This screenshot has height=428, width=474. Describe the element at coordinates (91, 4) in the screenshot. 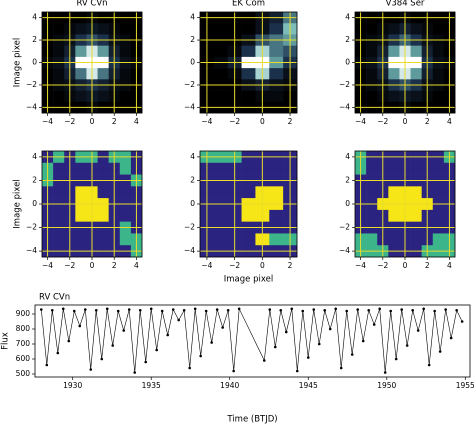

I see `chart-title: RV CVn` at that location.